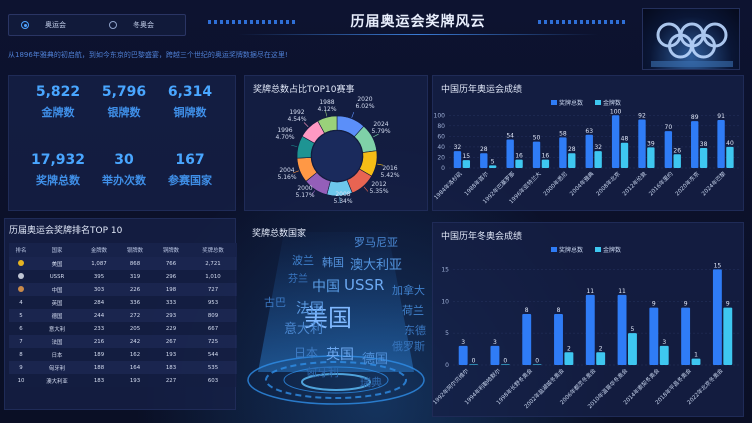 This screenshot has width=752, height=423. What do you see at coordinates (340, 355) in the screenshot?
I see `word-cloud-item: 英国` at bounding box center [340, 355].